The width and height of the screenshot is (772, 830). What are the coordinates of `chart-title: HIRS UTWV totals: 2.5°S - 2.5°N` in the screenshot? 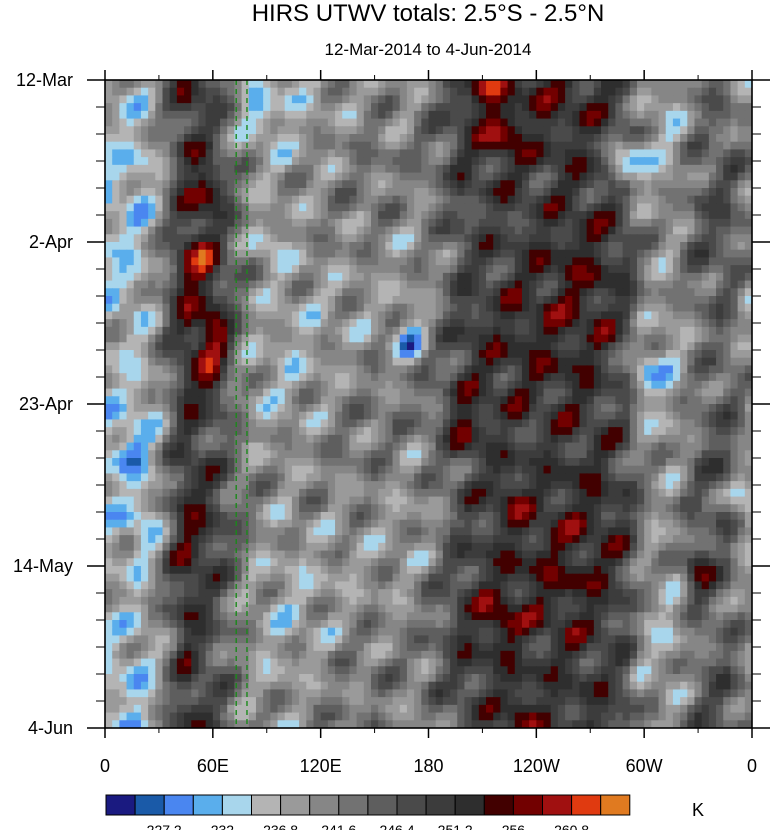 It's located at (428, 13).